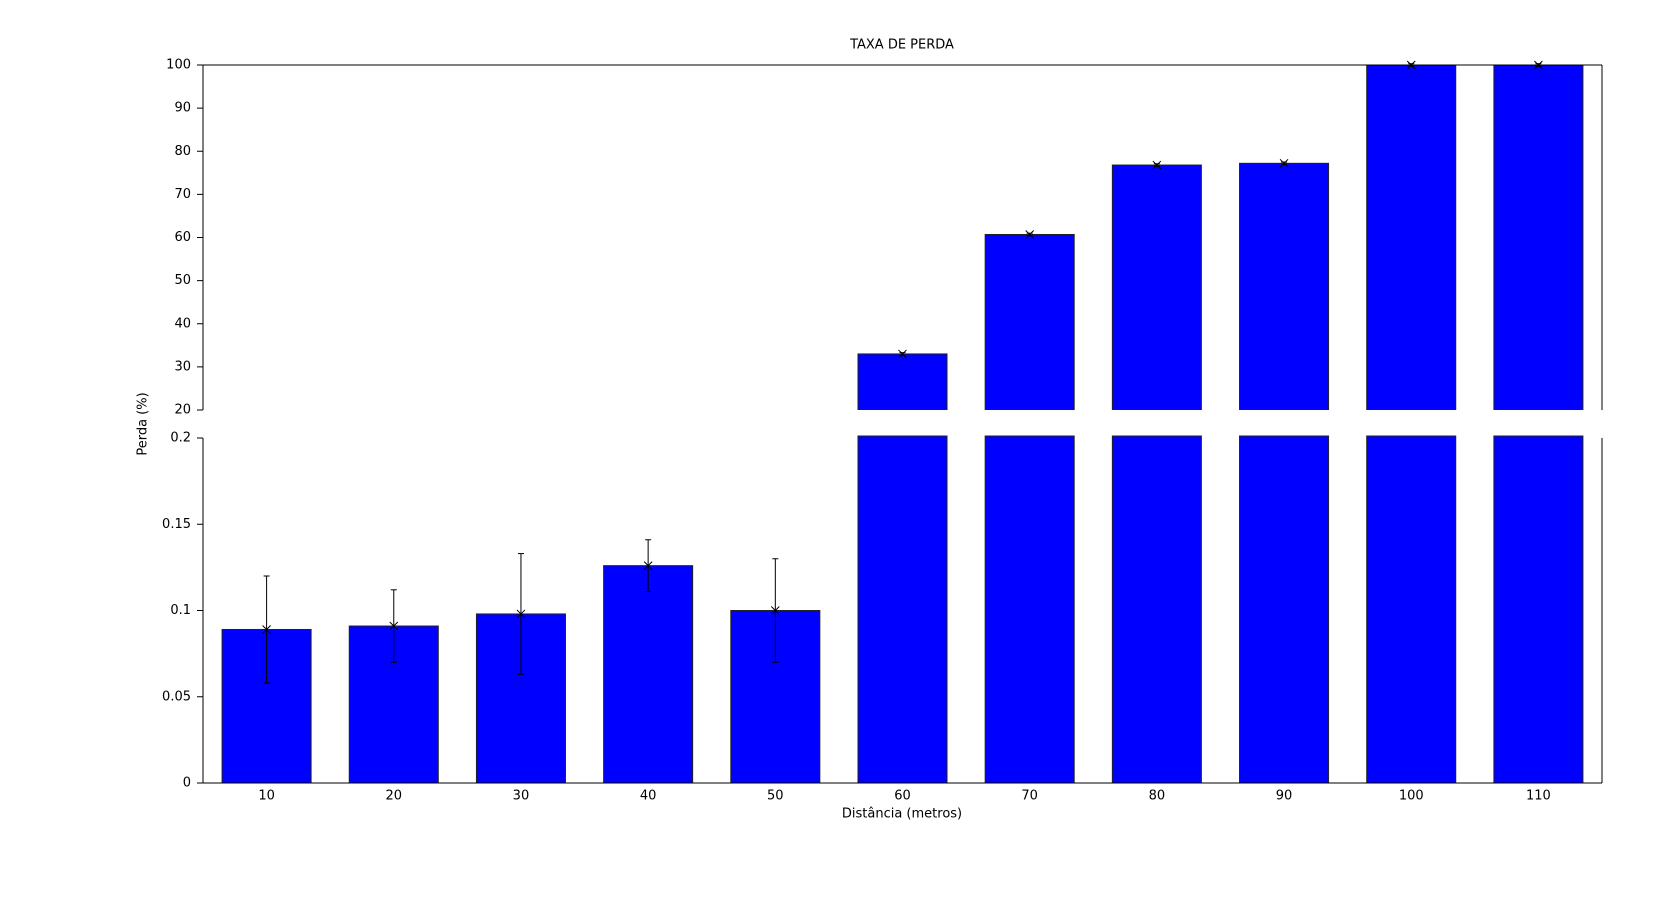  What do you see at coordinates (178, 65) in the screenshot?
I see `y-tick-label: 100` at bounding box center [178, 65].